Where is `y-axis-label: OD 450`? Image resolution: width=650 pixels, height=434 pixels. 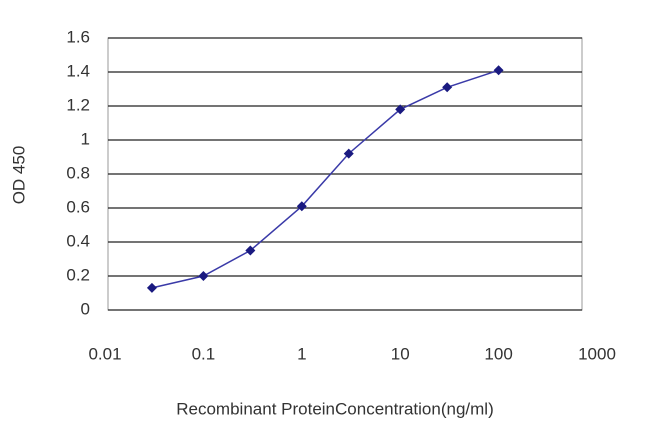 y-axis-label: OD 450 is located at coordinates (18, 175).